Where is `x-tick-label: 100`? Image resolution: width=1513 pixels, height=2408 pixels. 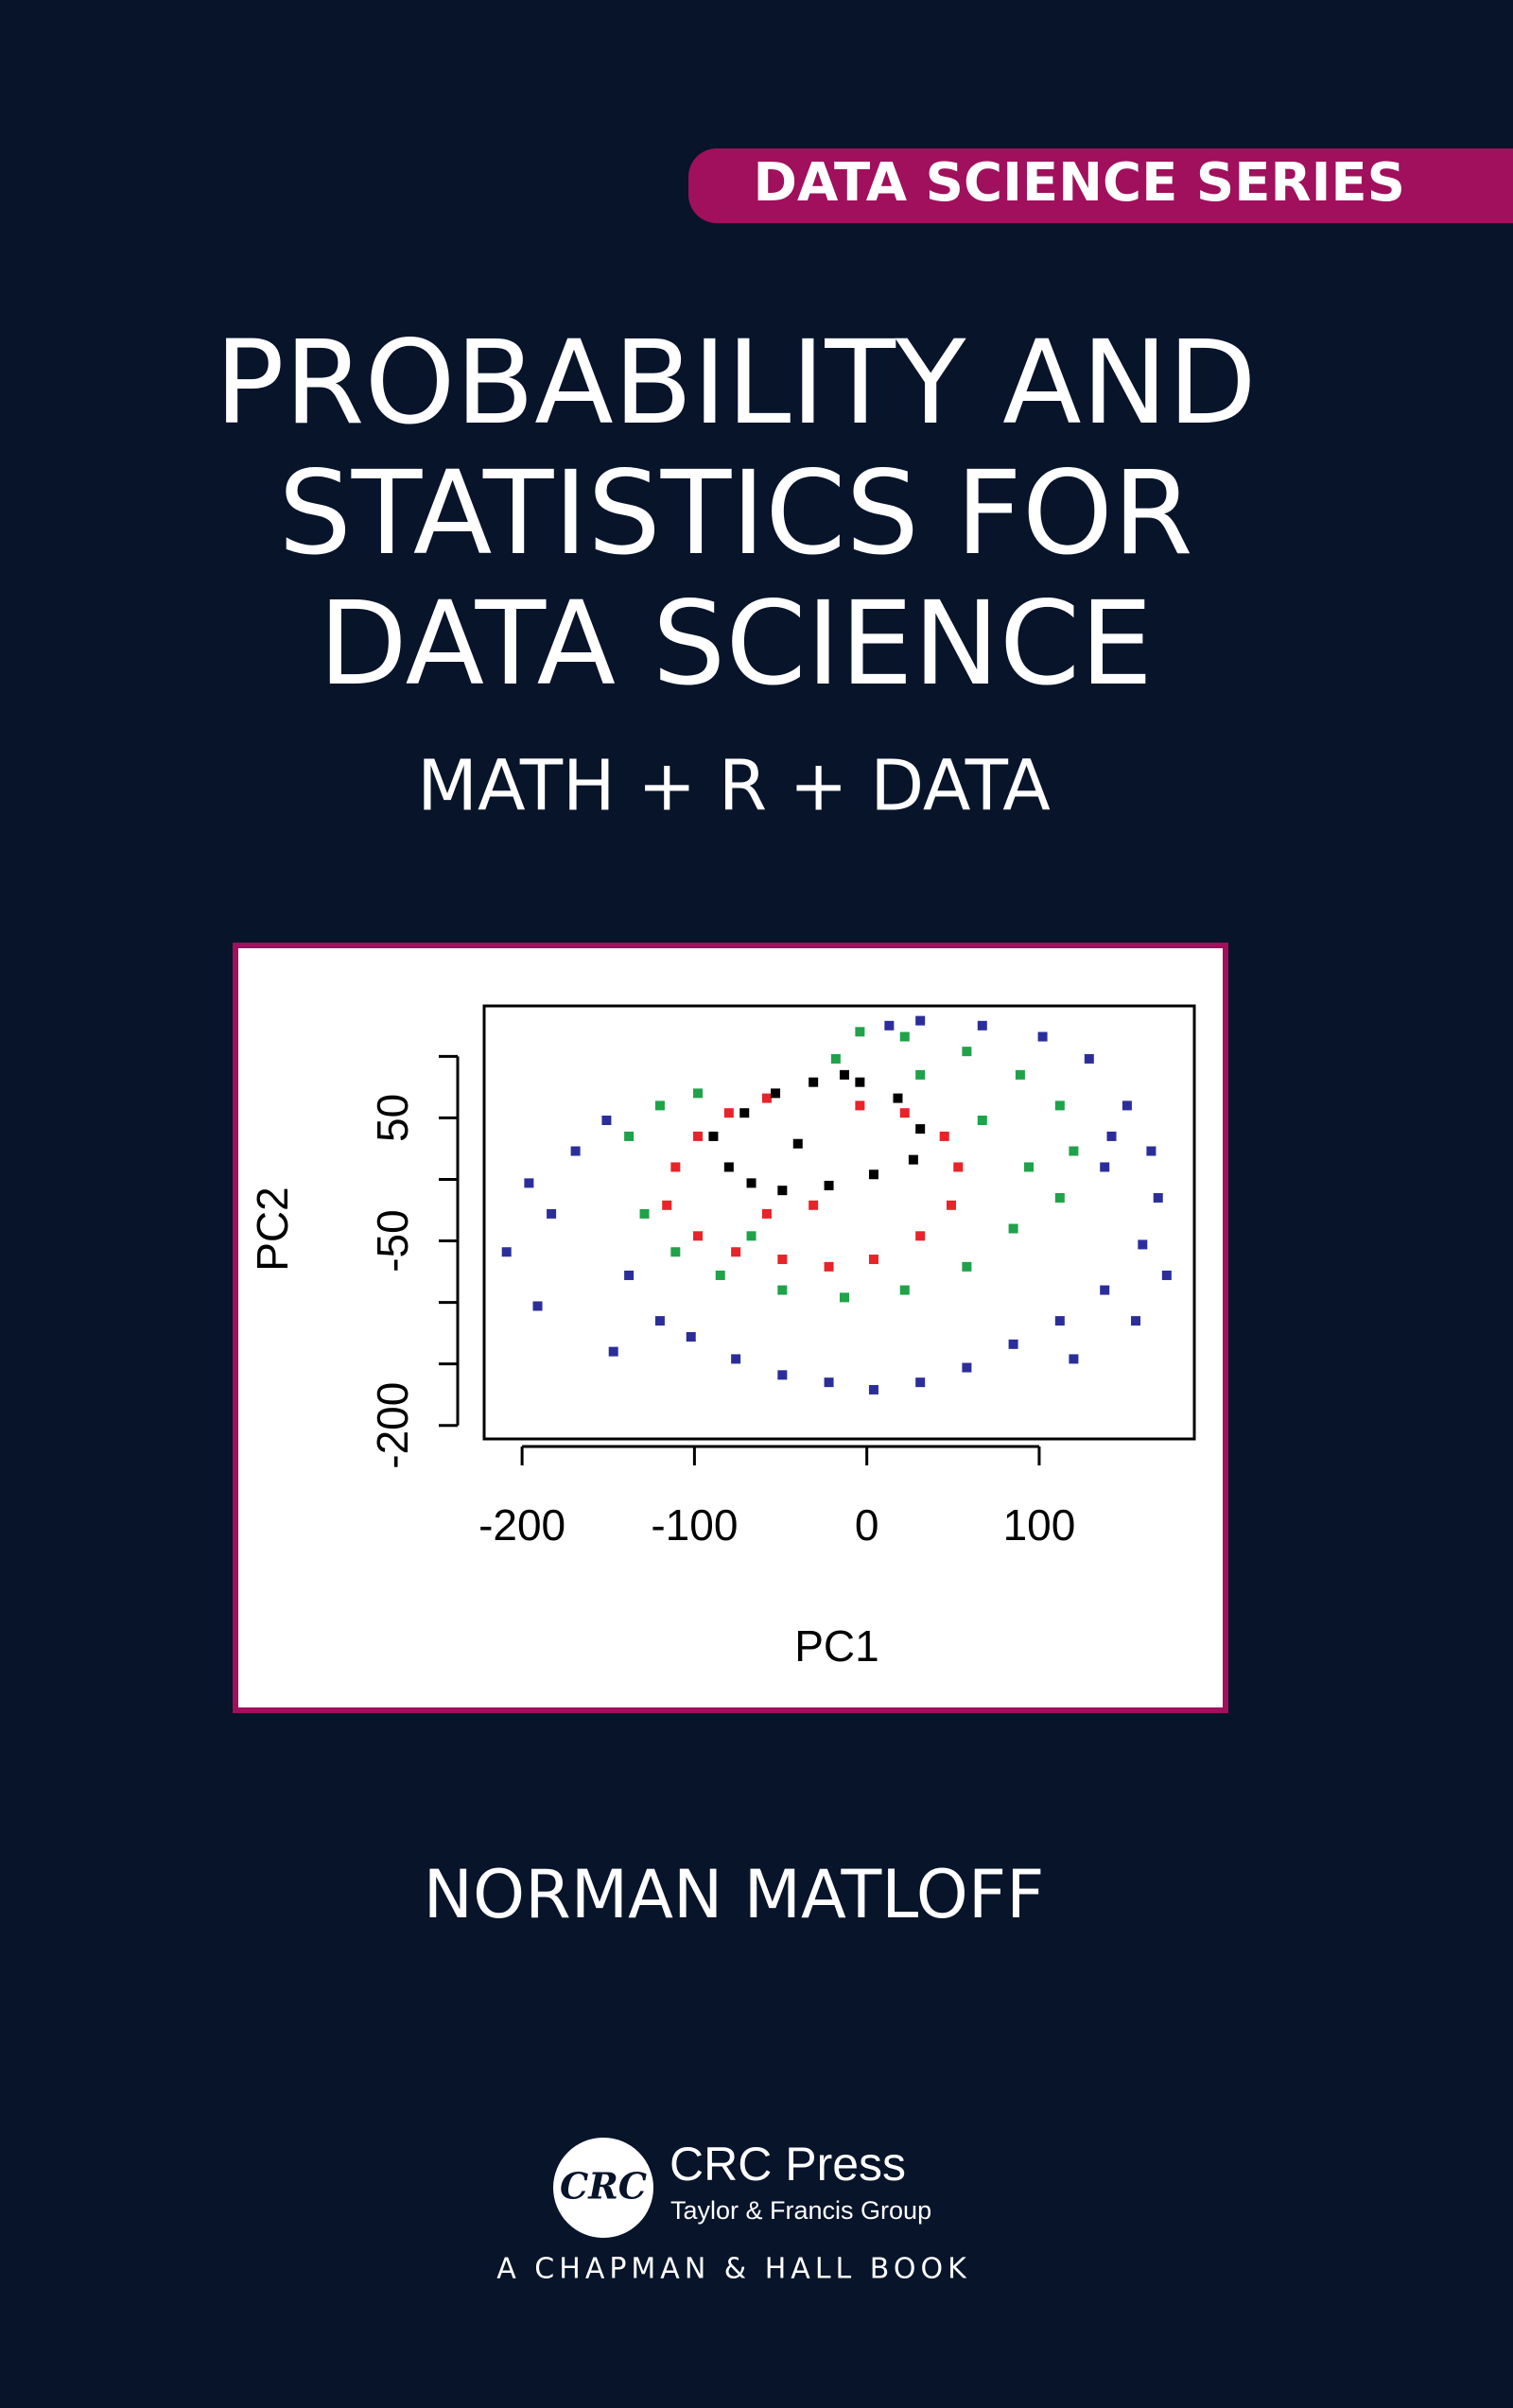 x-tick-label: 100 is located at coordinates (1040, 1525).